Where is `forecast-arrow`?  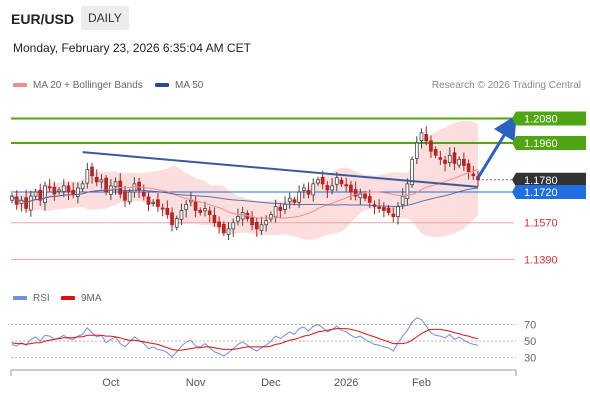
forecast-arrow is located at coordinates (496, 146).